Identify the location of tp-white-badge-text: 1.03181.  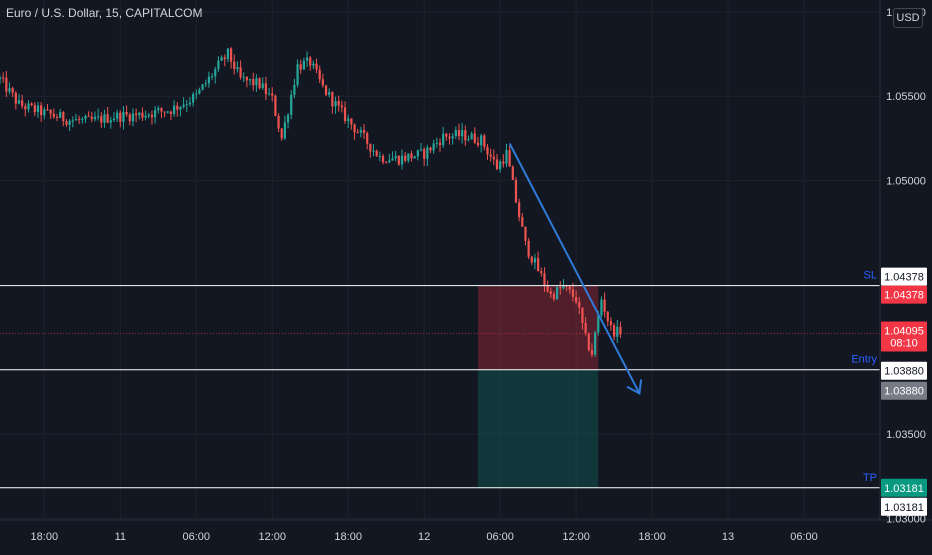
(904, 508).